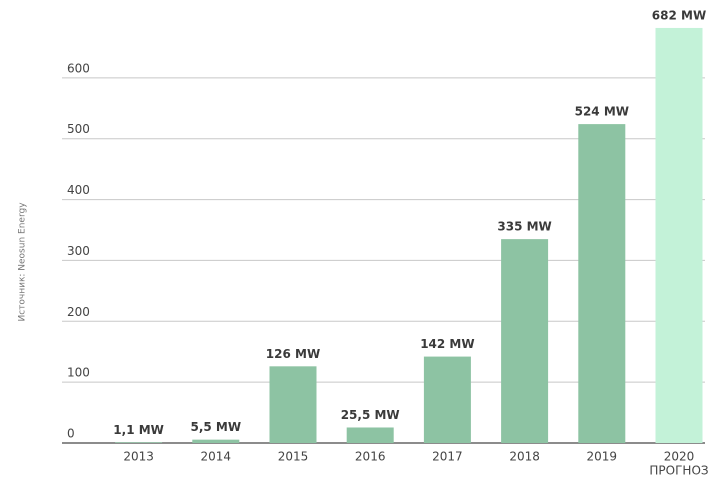  I want to click on y-tick-label: 600, so click(78, 68).